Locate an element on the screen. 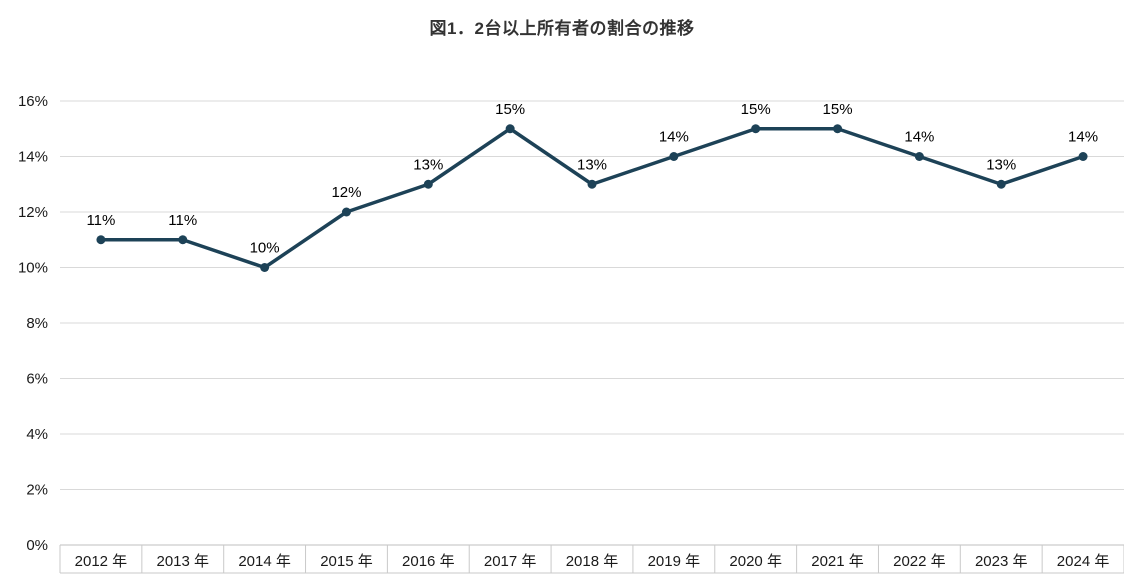 Image resolution: width=1124 pixels, height=574 pixels. y-axis-label: 8% is located at coordinates (37, 323).